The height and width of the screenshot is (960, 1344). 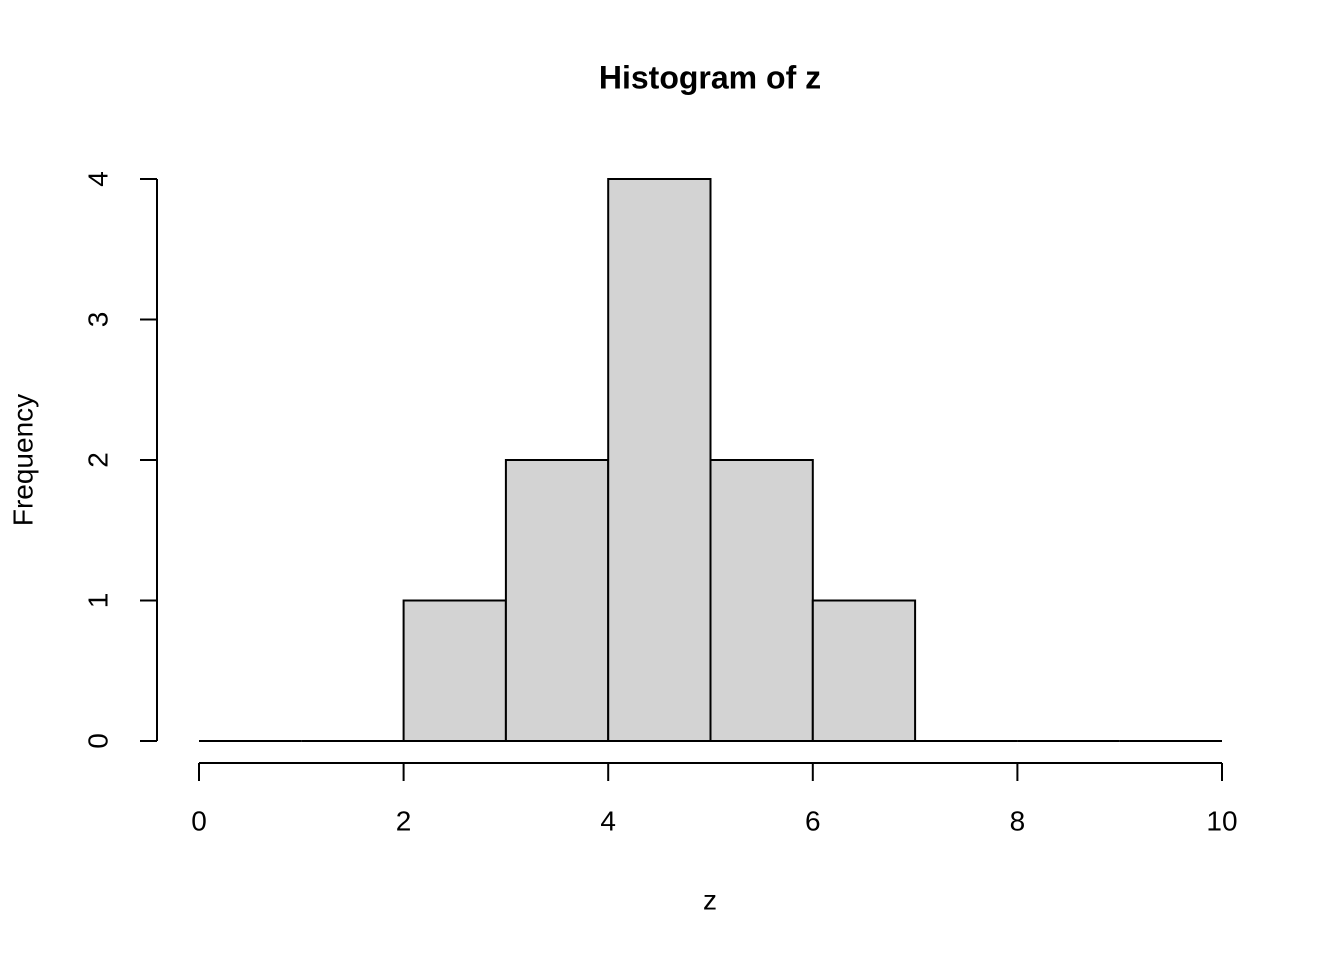 What do you see at coordinates (97, 601) in the screenshot?
I see `y-tick-label: 1` at bounding box center [97, 601].